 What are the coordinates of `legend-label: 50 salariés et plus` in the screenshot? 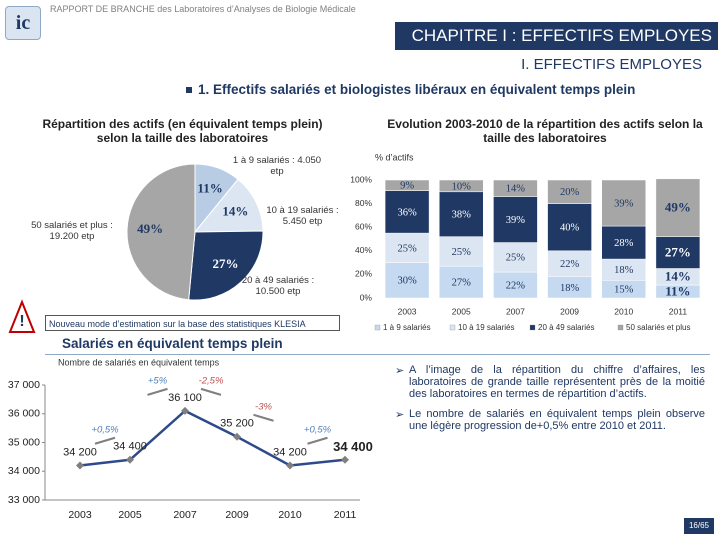 It's located at (658, 327).